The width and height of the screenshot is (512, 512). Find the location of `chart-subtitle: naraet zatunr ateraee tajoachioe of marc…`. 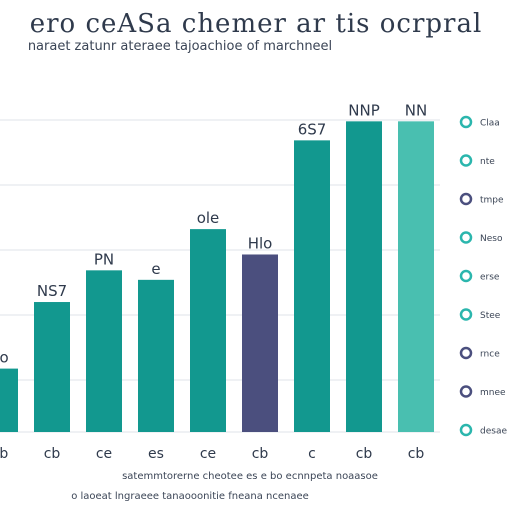

chart-subtitle: naraet zatunr ateraee tajoachioe of marc… is located at coordinates (180, 46).